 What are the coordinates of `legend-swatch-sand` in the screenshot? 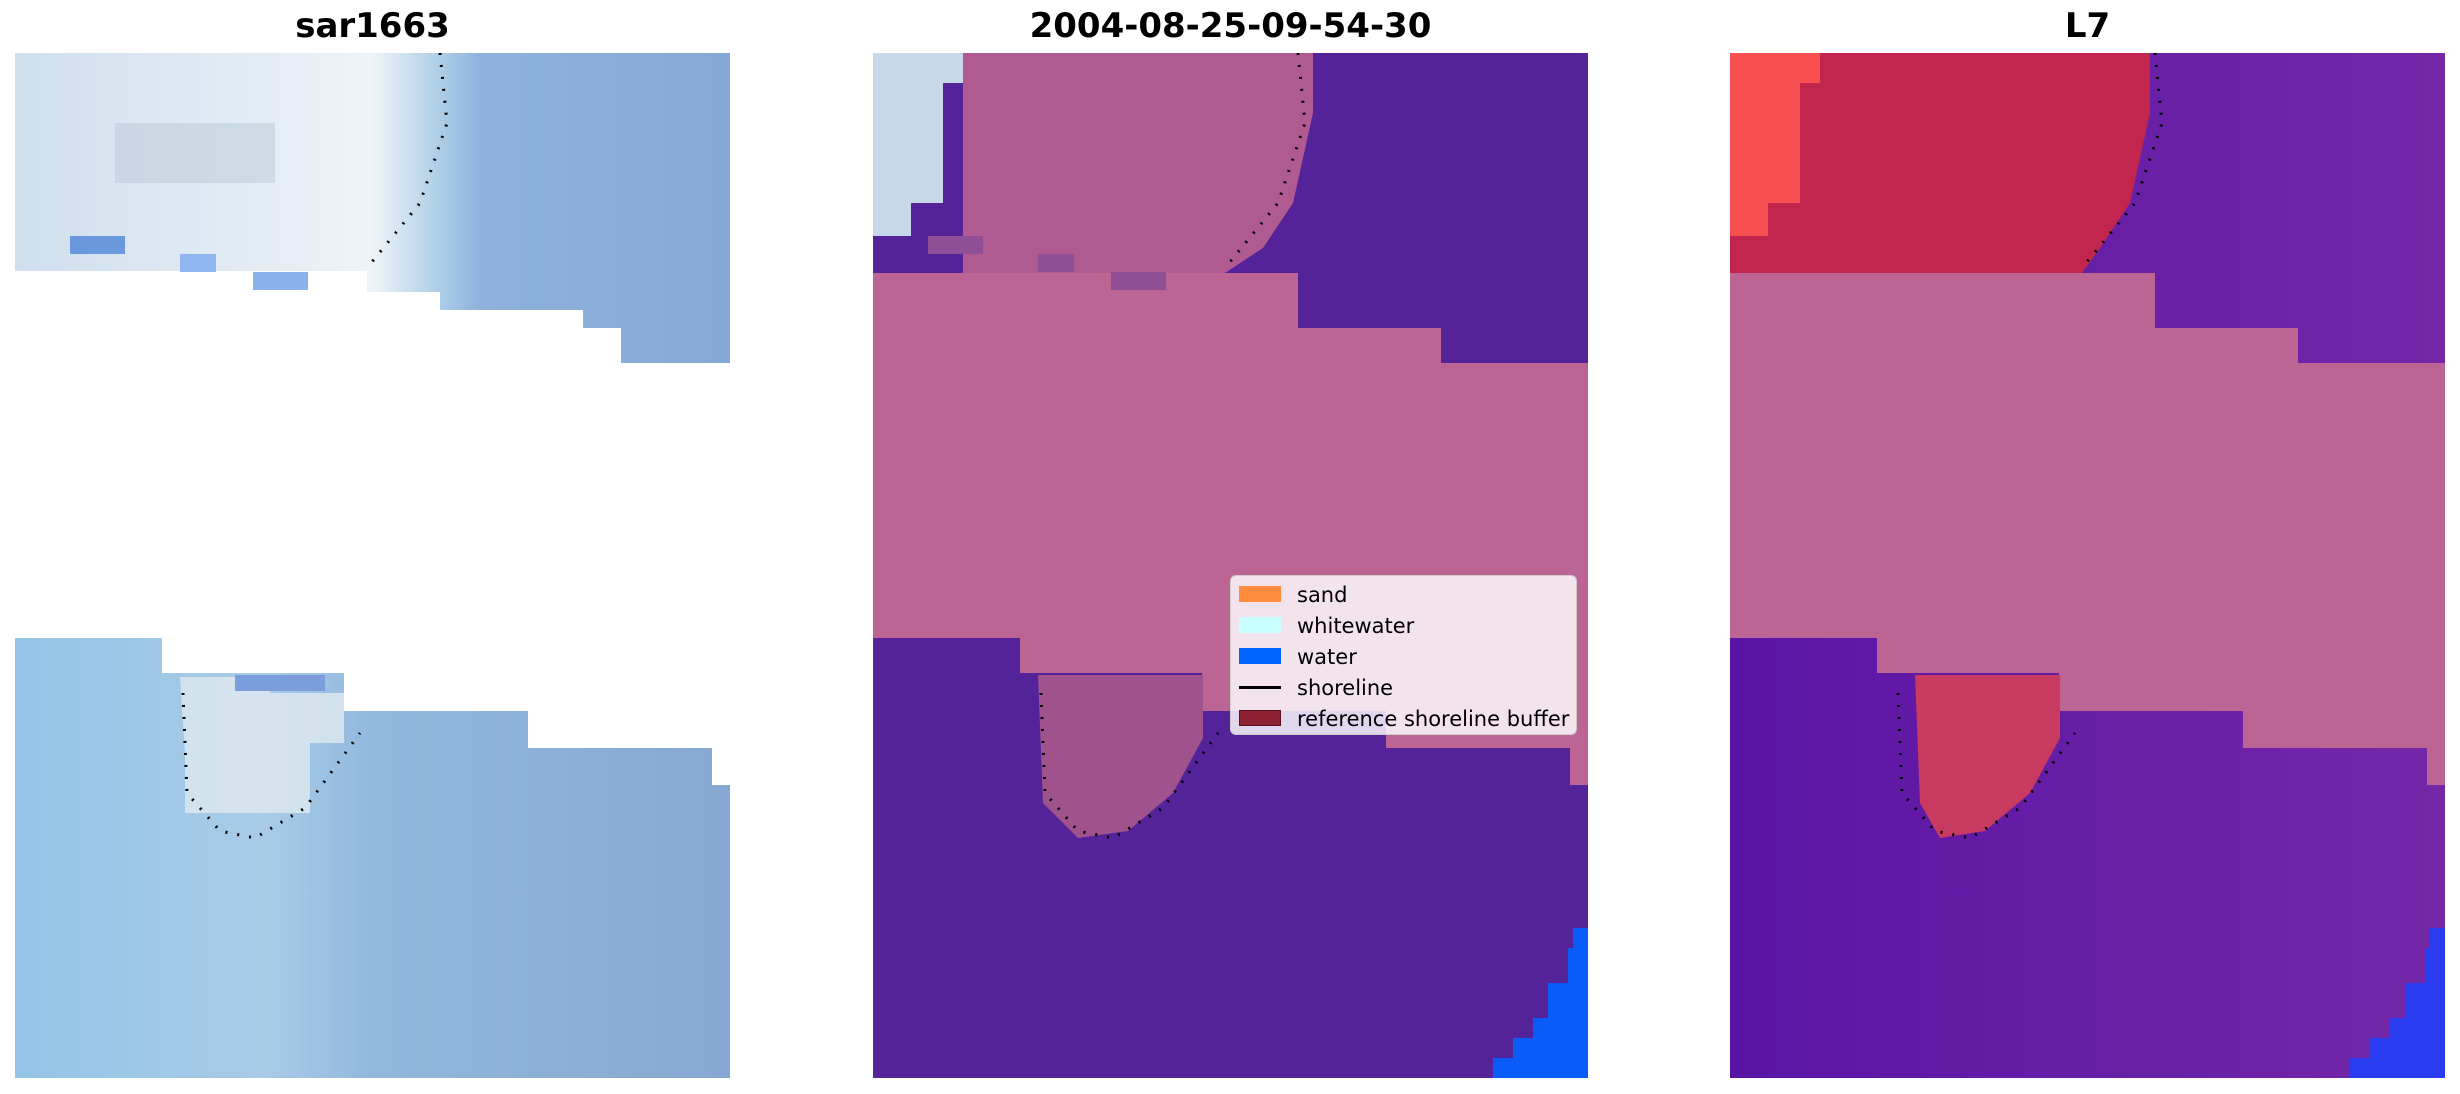 It's located at (1260, 594).